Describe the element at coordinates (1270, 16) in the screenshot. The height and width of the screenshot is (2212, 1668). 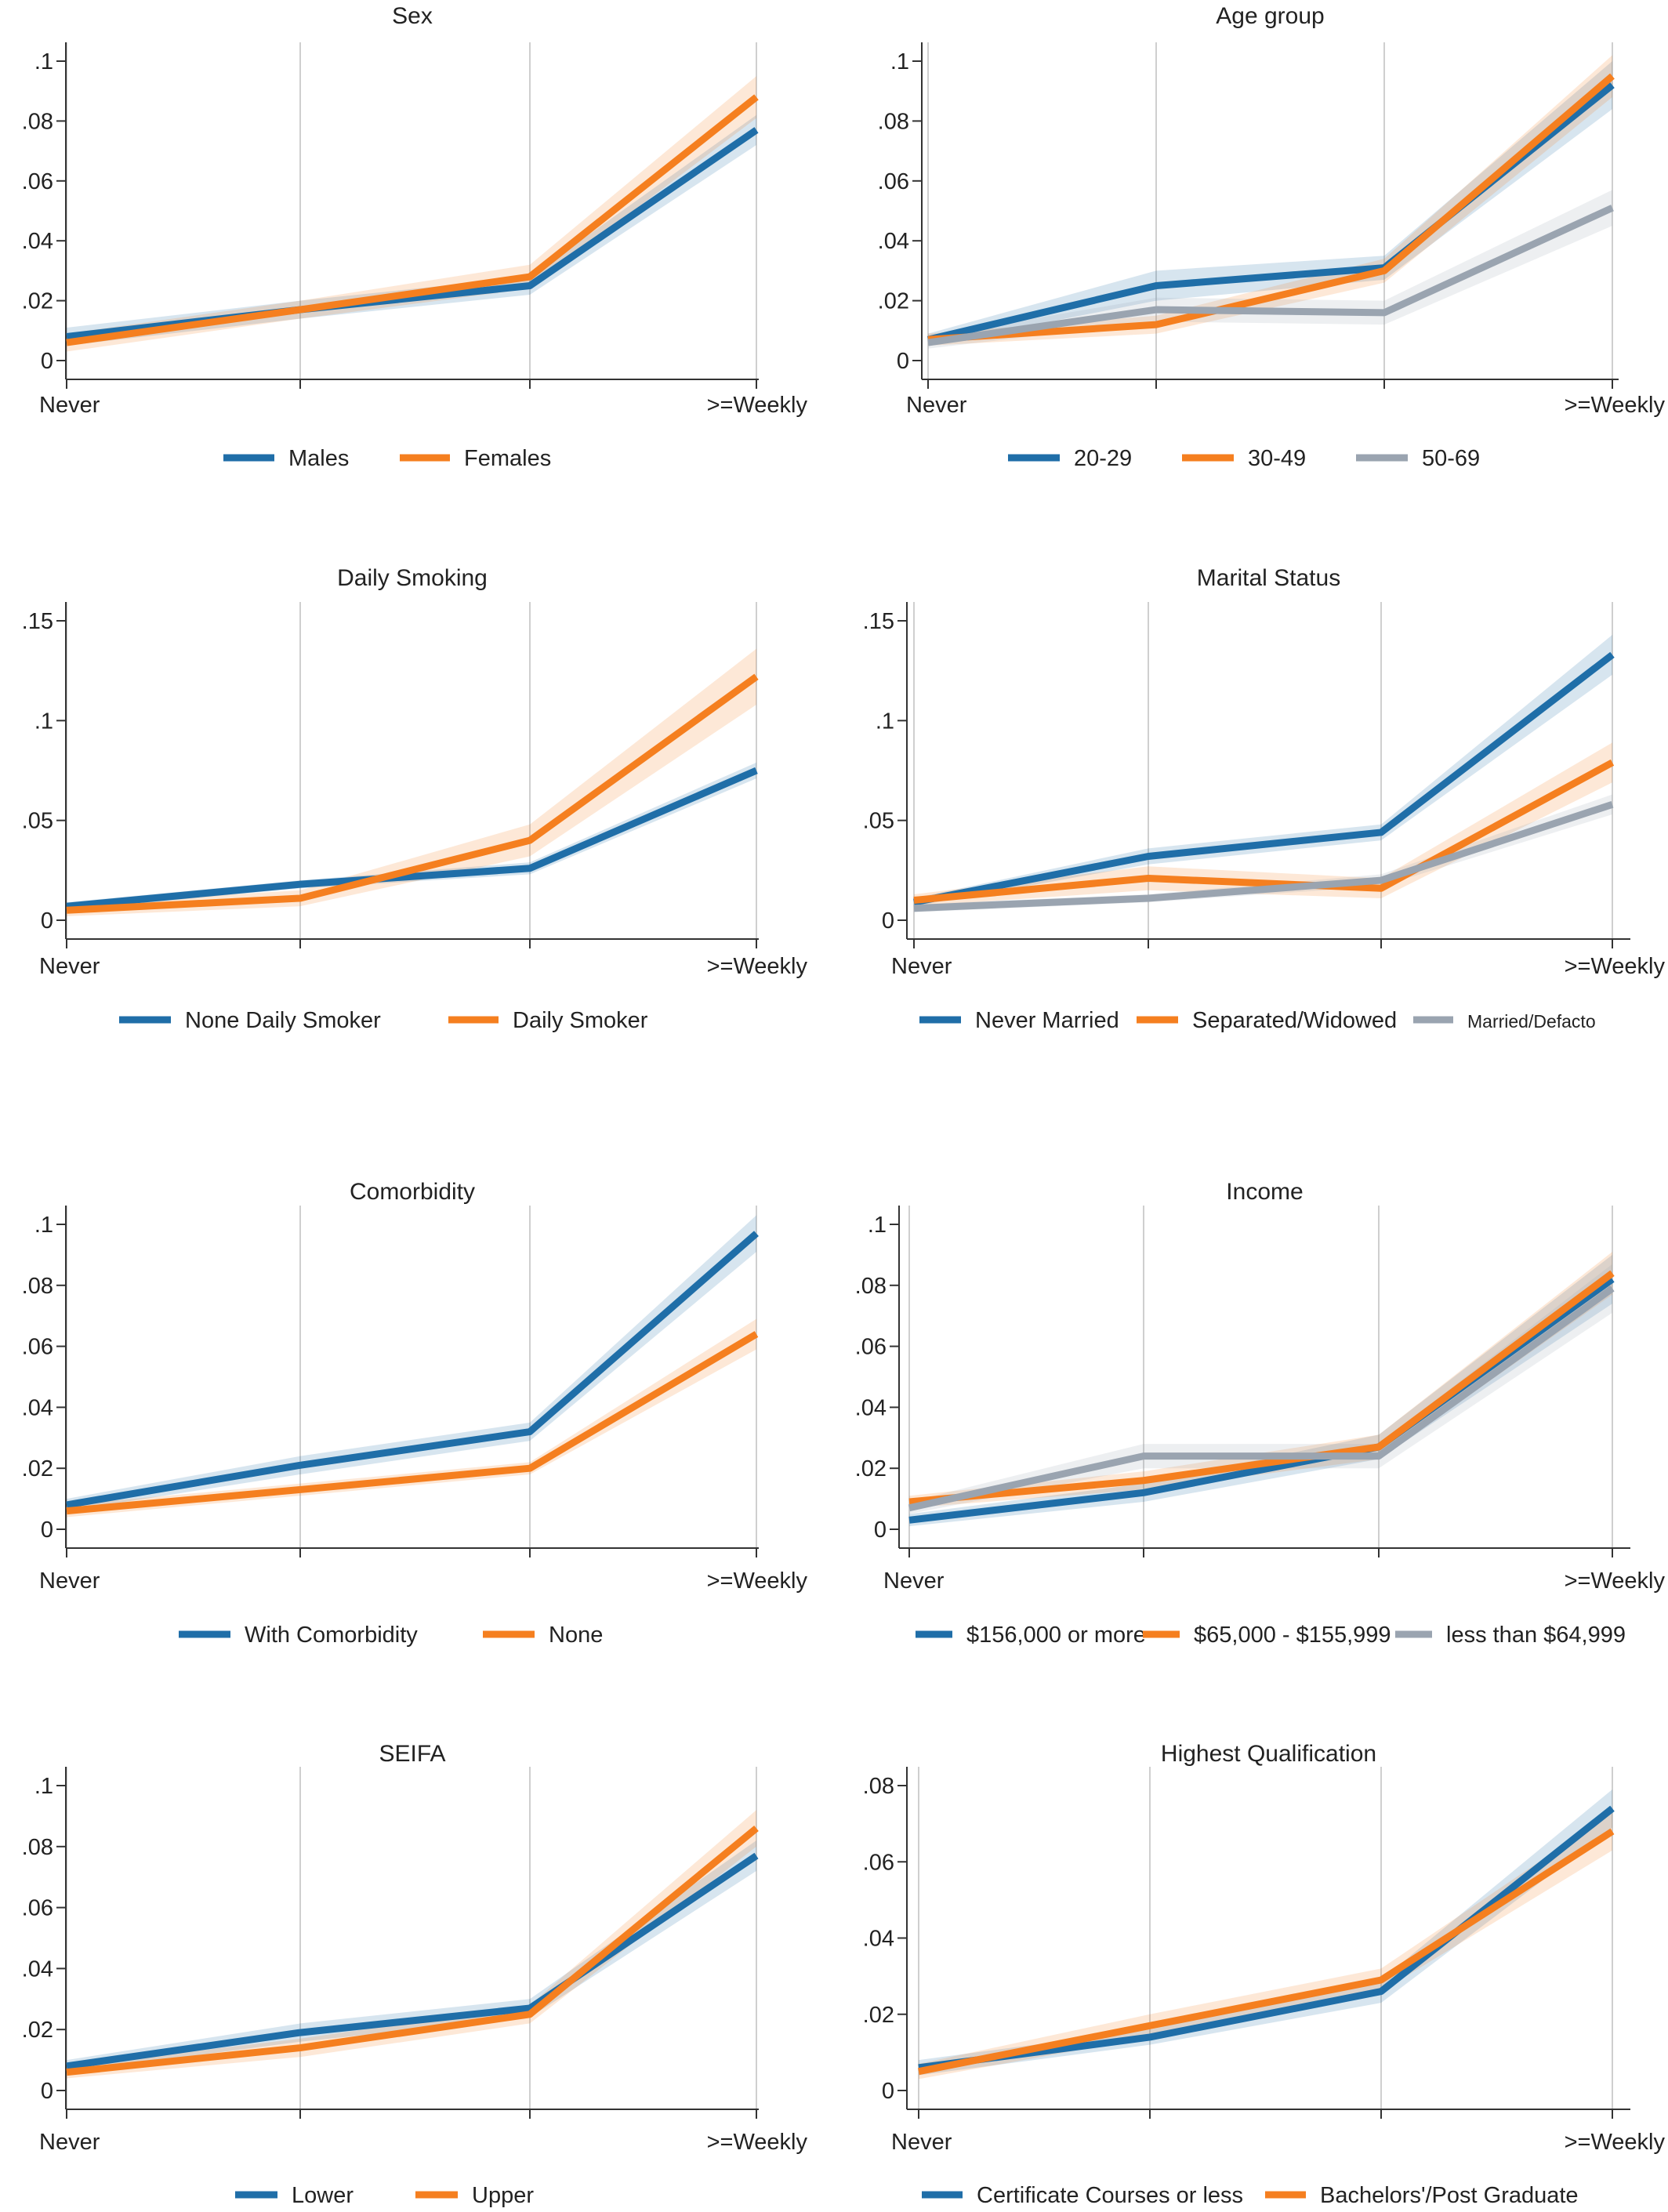
I see `chart-title: Age group` at that location.